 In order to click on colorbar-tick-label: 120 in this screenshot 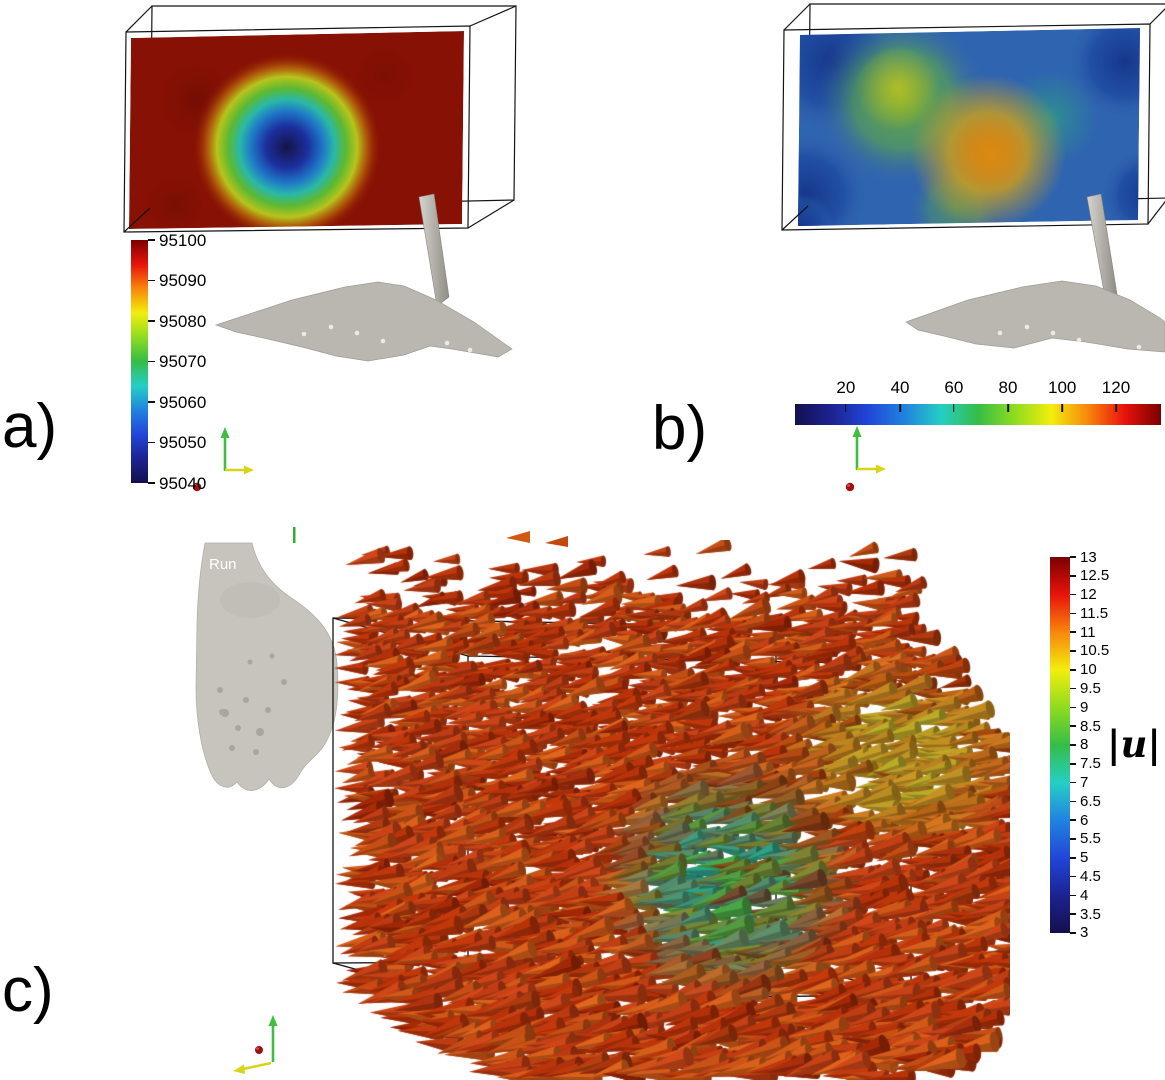, I will do `click(1116, 387)`.